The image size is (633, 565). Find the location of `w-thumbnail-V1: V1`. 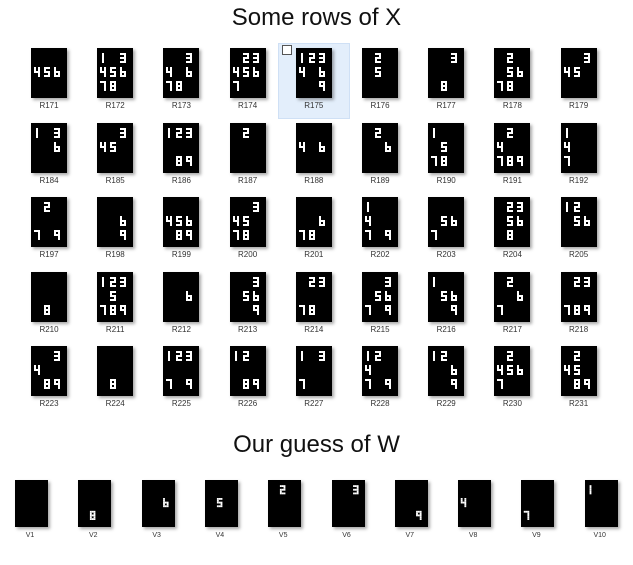

w-thumbnail-V1: V1 is located at coordinates (30, 509).